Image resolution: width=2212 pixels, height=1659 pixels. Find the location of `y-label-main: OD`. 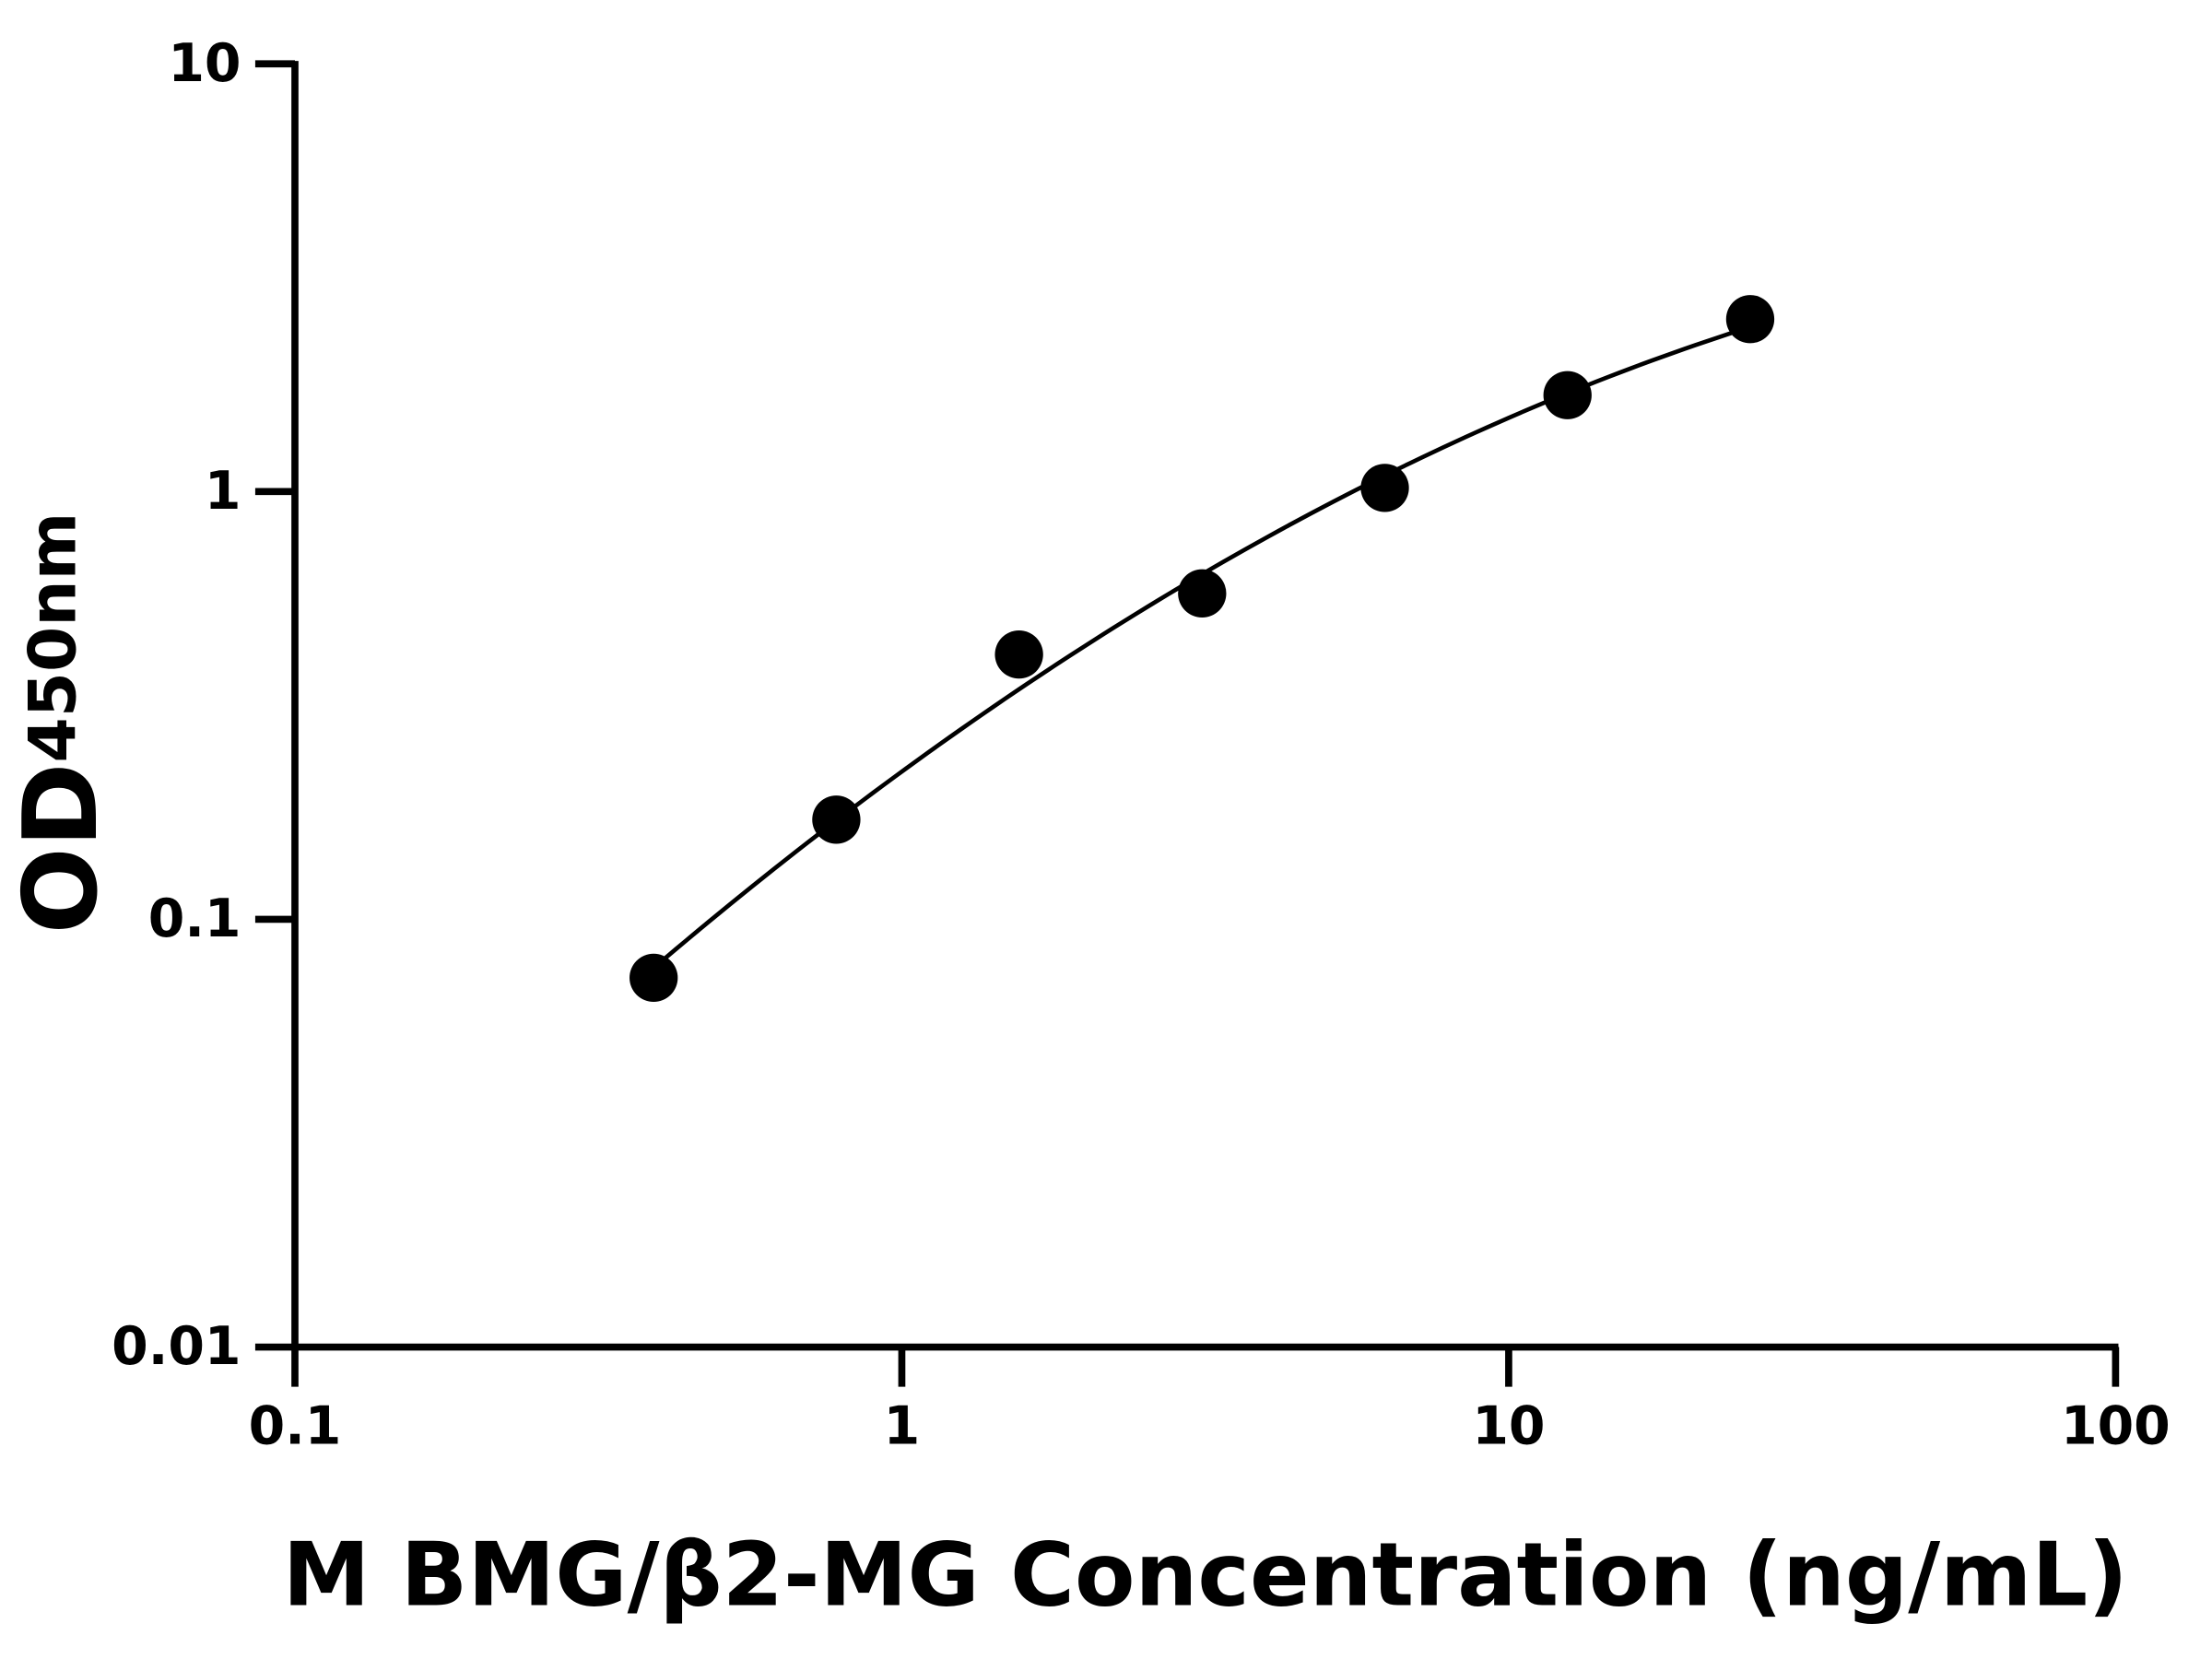

y-label-main: OD is located at coordinates (61, 848).